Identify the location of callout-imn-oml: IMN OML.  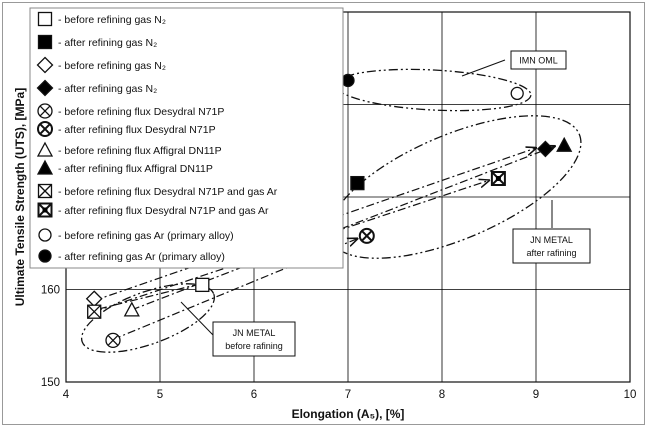
(514, 63).